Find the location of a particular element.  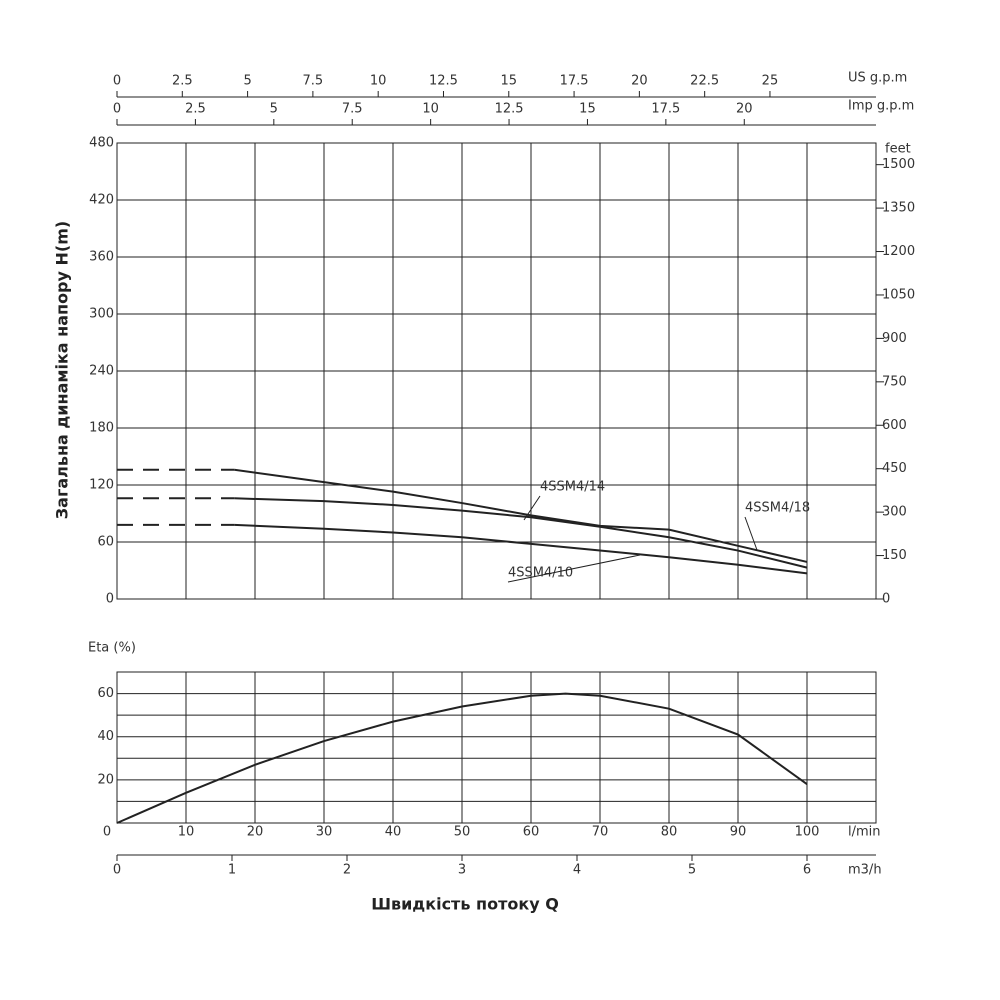

y-tick-label: 300 is located at coordinates (101, 314).